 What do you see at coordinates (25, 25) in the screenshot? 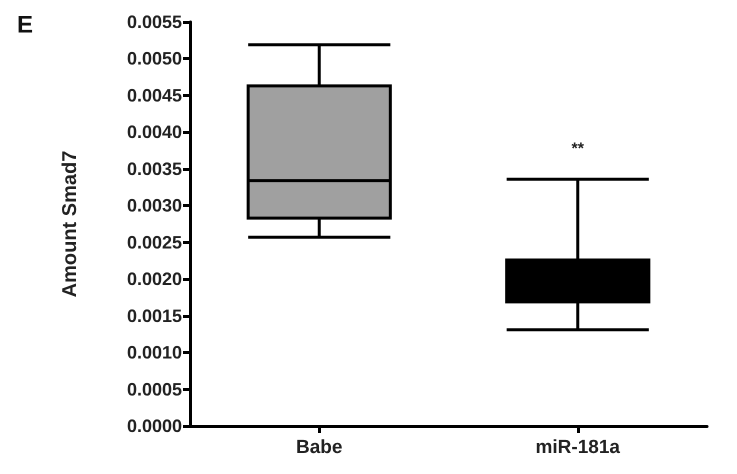
I see `chart-title: E` at bounding box center [25, 25].